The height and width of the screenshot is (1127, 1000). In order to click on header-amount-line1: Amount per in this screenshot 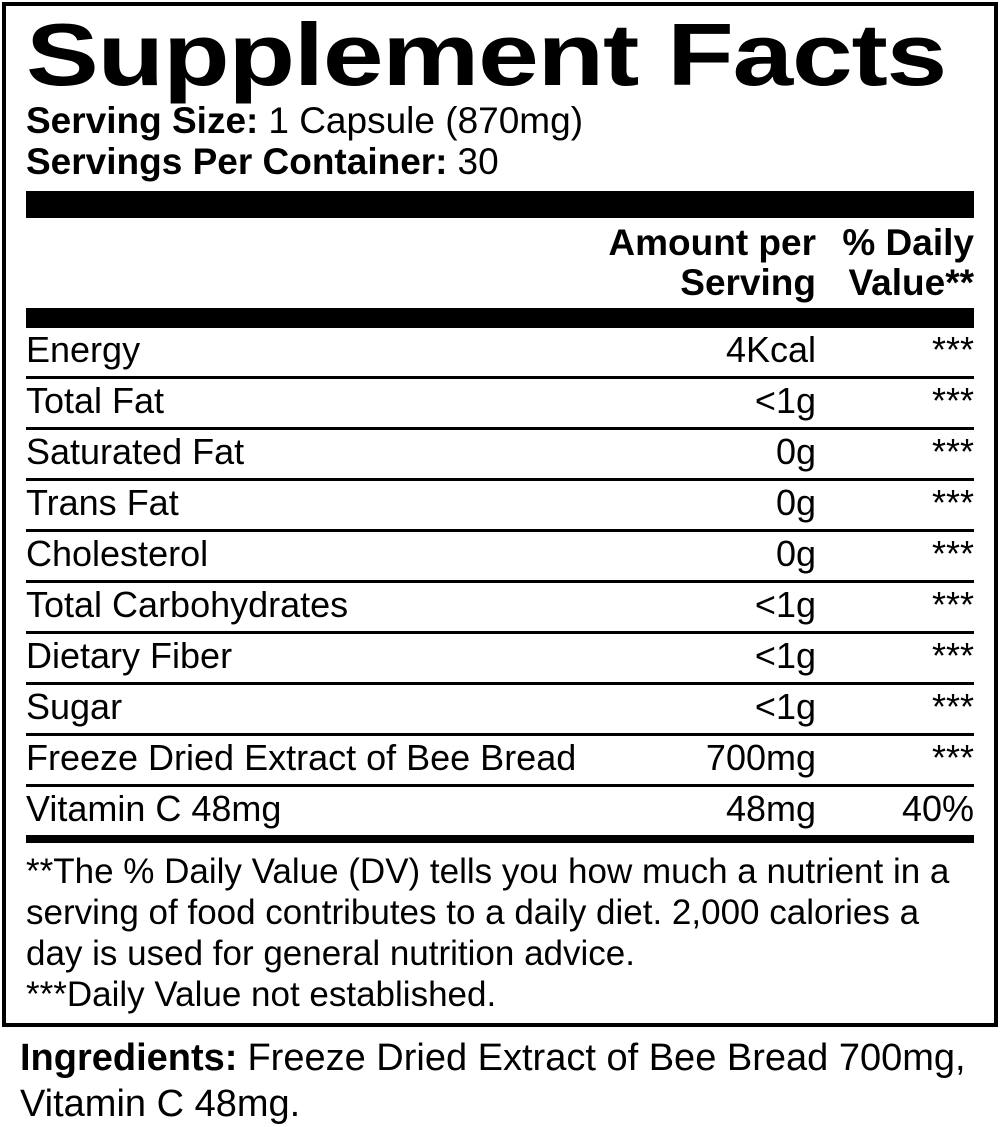, I will do `click(712, 242)`.